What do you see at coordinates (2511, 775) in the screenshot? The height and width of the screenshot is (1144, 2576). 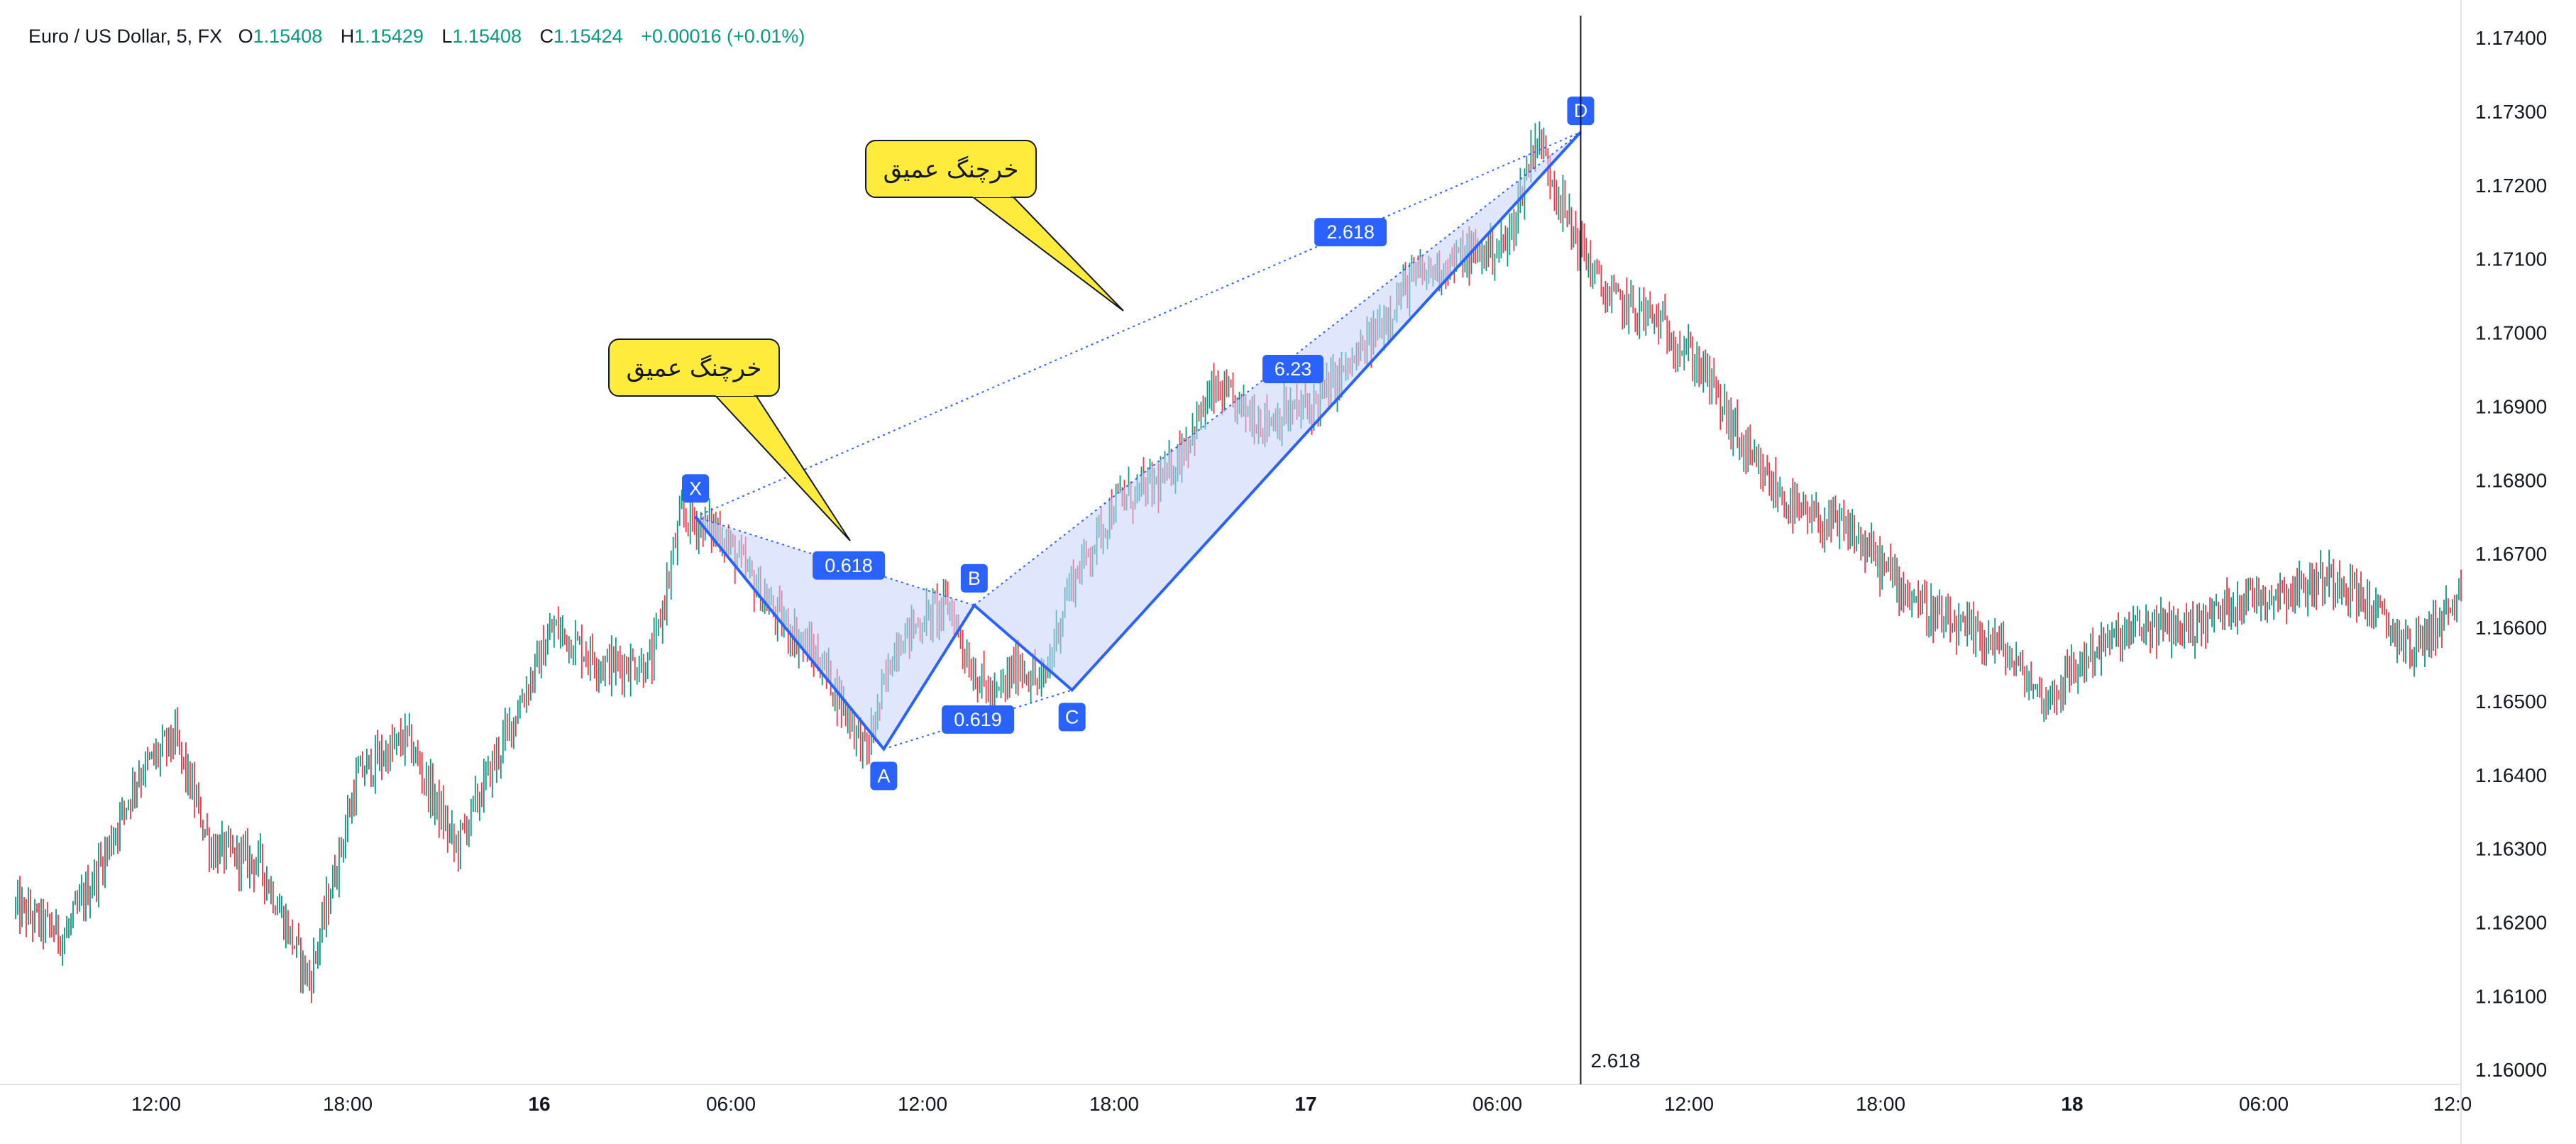 I see `price-tick-label: 1.16400` at bounding box center [2511, 775].